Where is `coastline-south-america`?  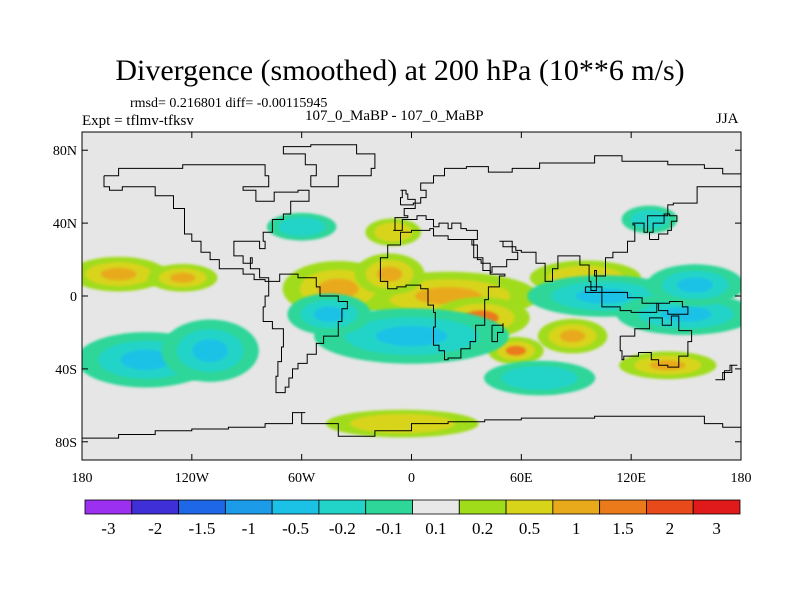
coastline-south-america is located at coordinates (305, 333).